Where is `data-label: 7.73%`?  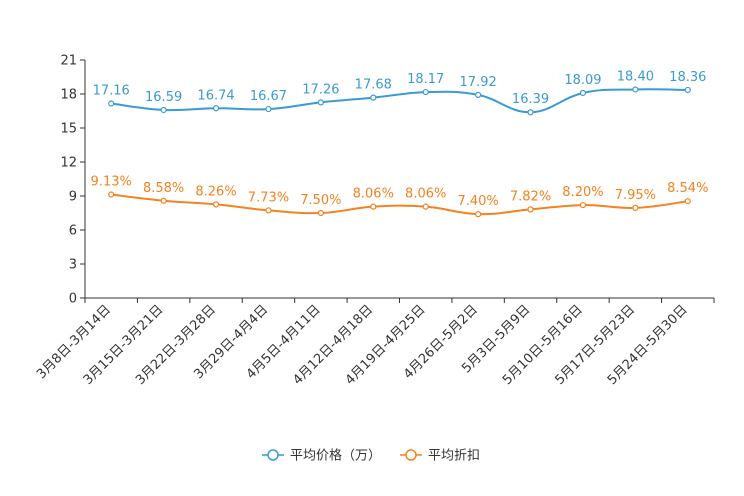 data-label: 7.73% is located at coordinates (268, 197).